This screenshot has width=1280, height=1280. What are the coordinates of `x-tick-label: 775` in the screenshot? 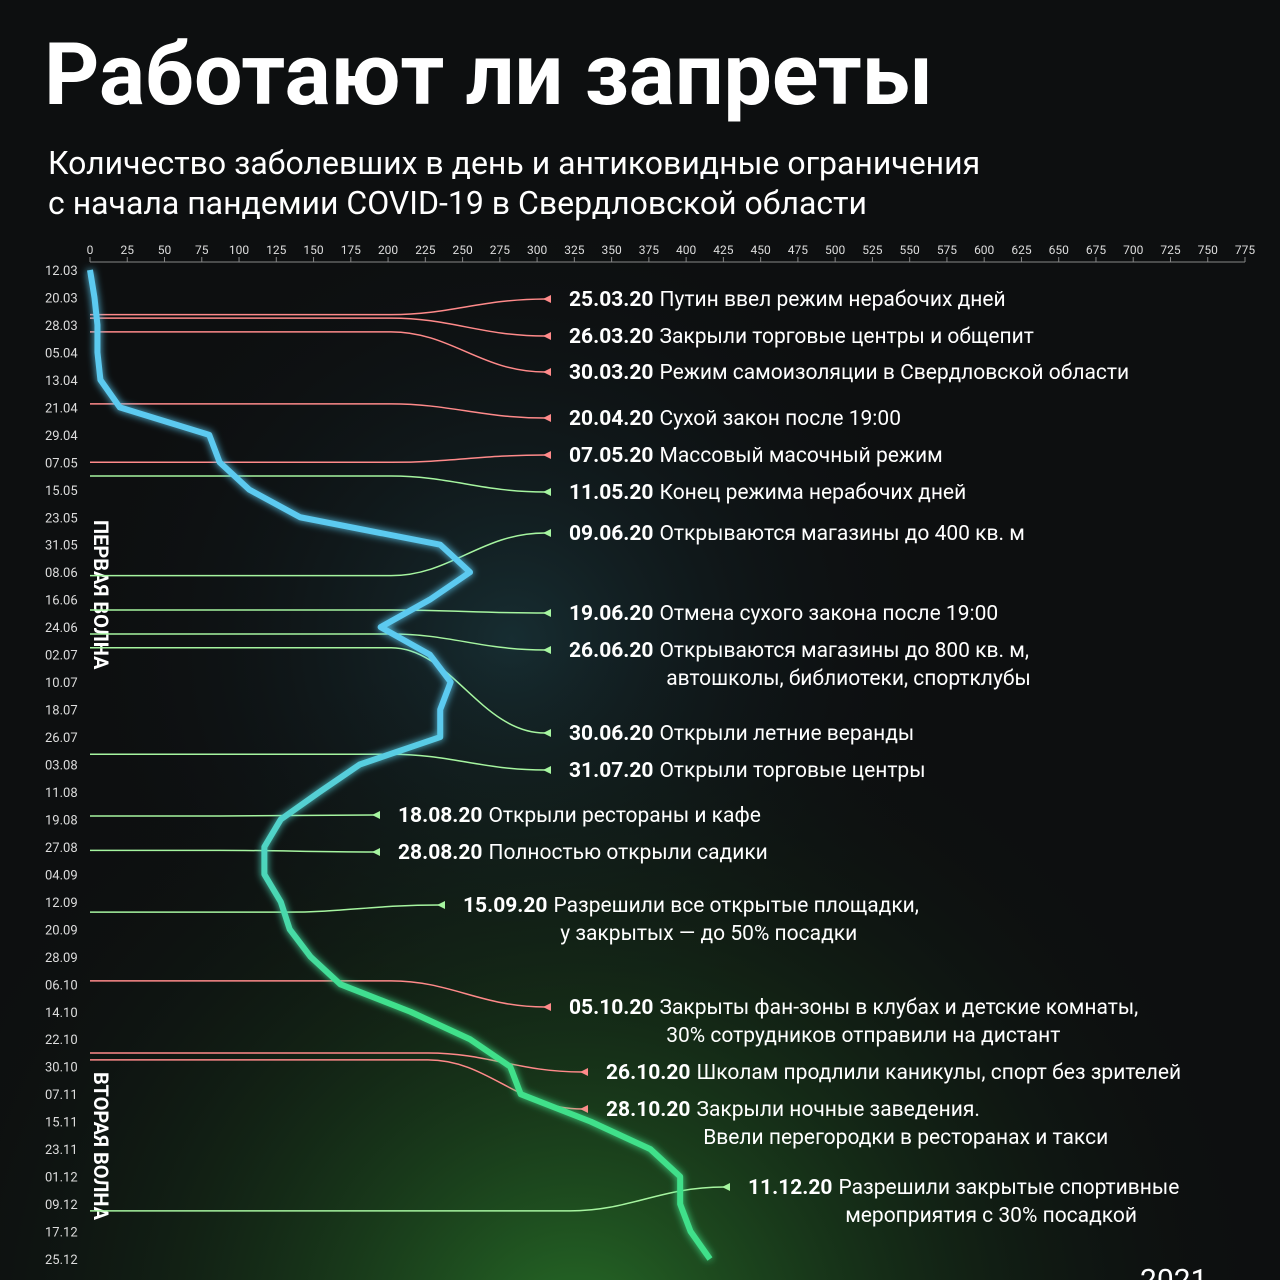 It's located at (1245, 250).